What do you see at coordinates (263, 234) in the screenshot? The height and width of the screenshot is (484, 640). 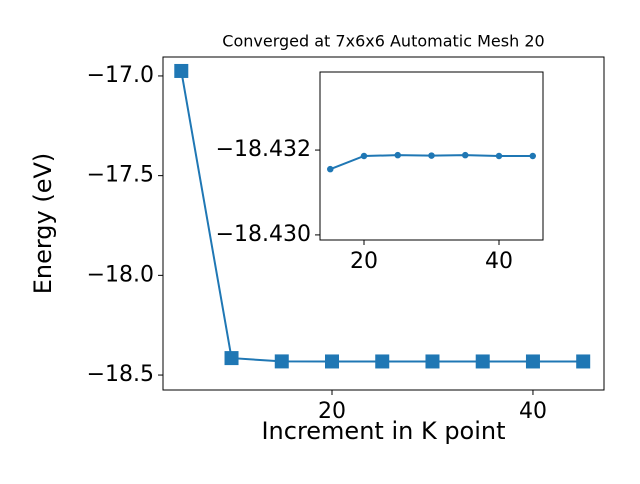 I see `y-tick-label: −18.430` at bounding box center [263, 234].